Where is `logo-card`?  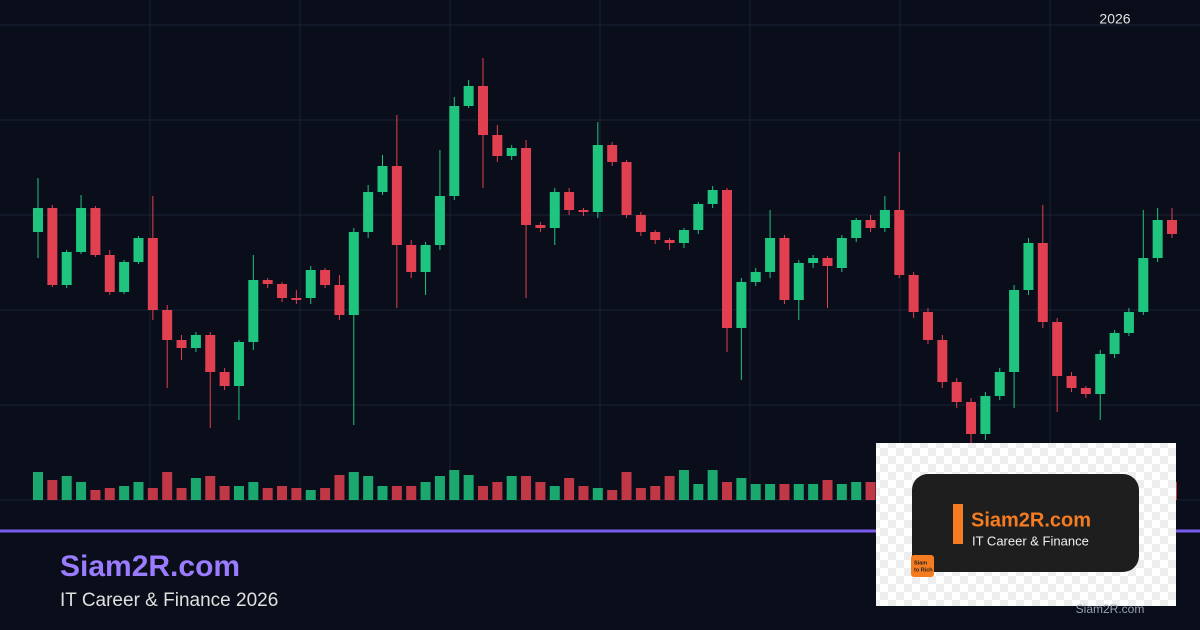 logo-card is located at coordinates (1025, 523).